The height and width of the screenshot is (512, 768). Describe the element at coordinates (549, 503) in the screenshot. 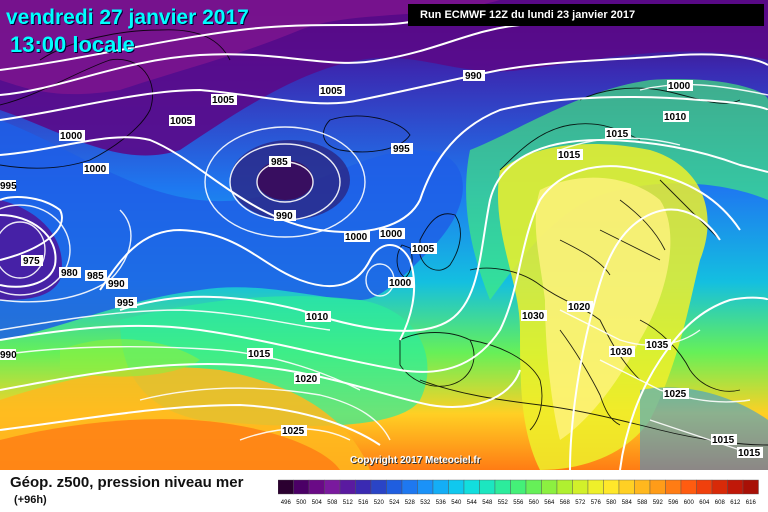

I see `scale-tick-label: 564` at that location.